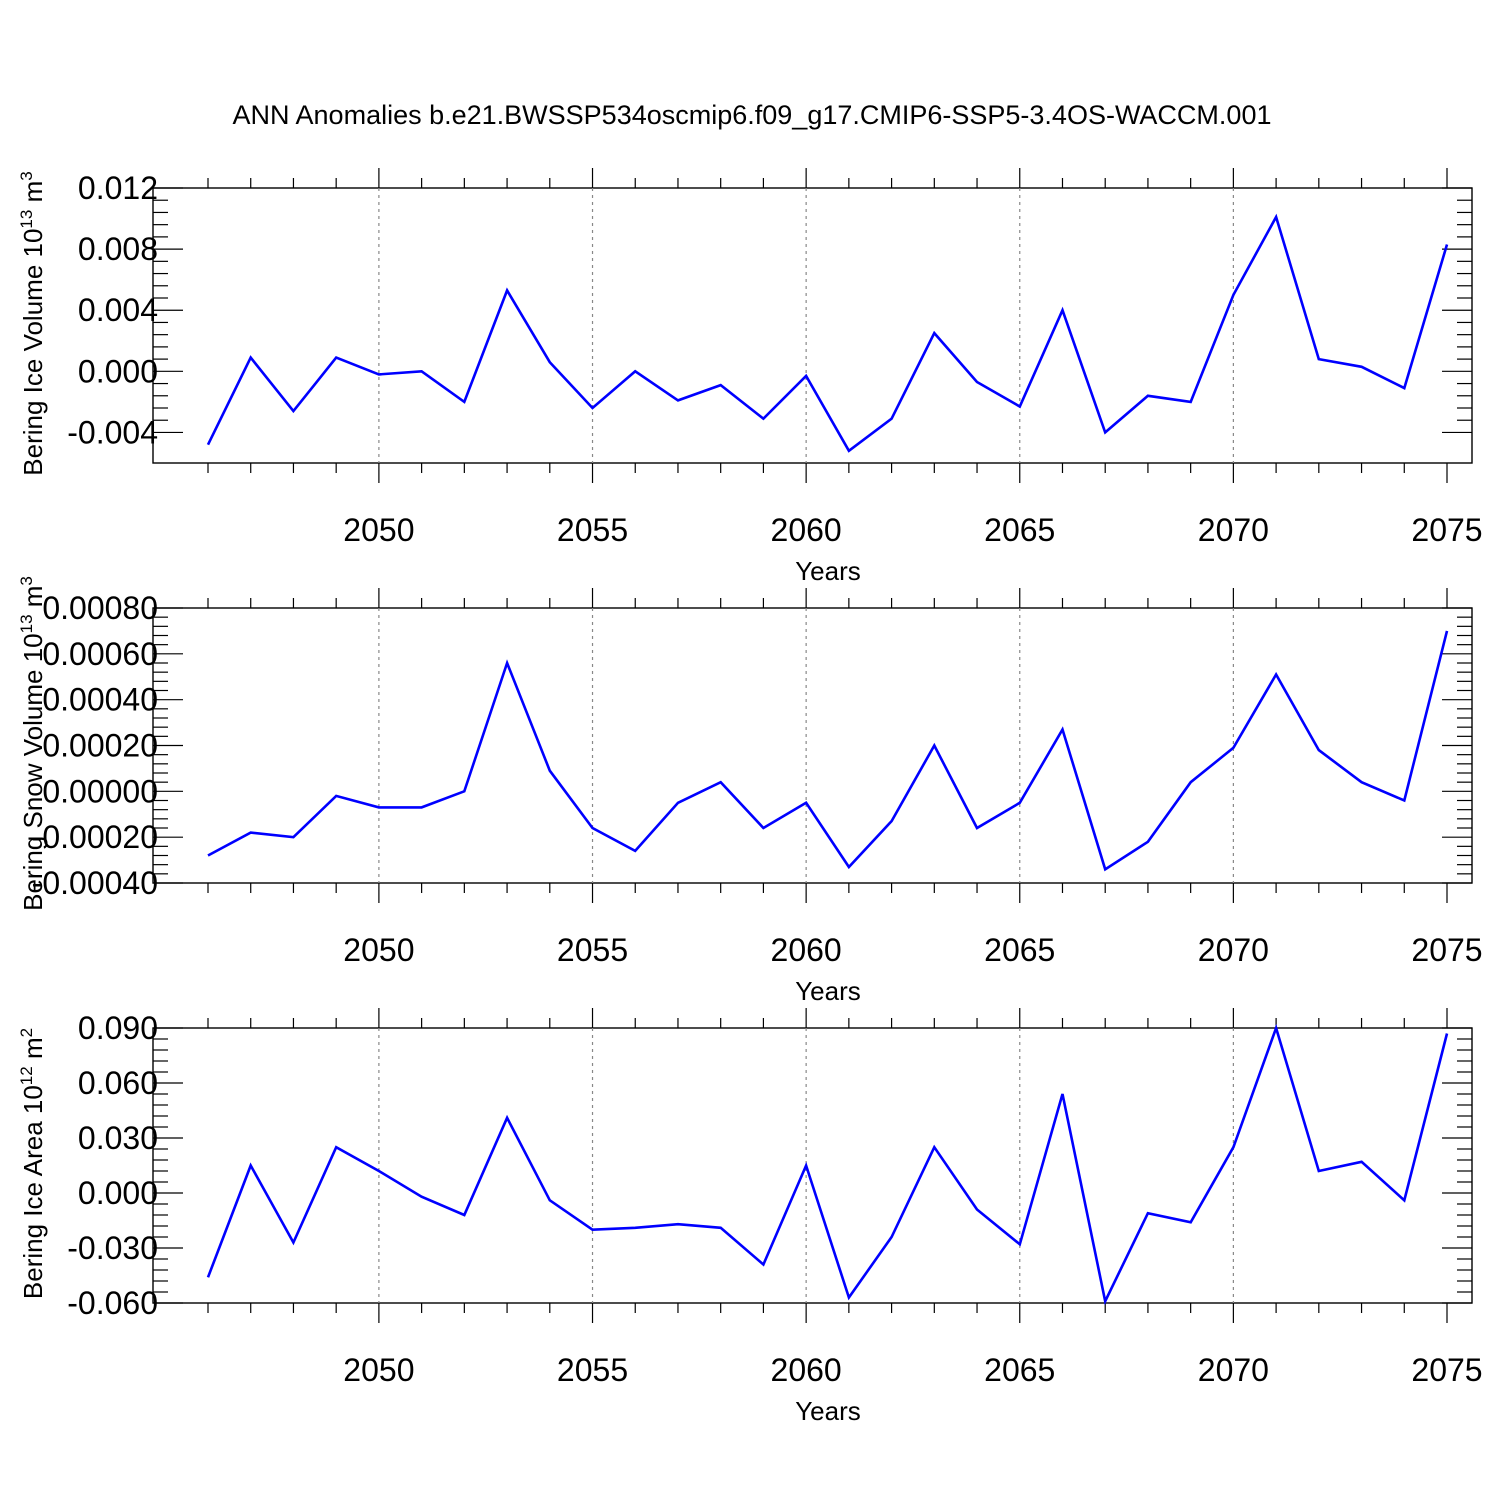 This screenshot has width=1500, height=1500. What do you see at coordinates (118, 1083) in the screenshot?
I see `y-tick-label: 0.060` at bounding box center [118, 1083].